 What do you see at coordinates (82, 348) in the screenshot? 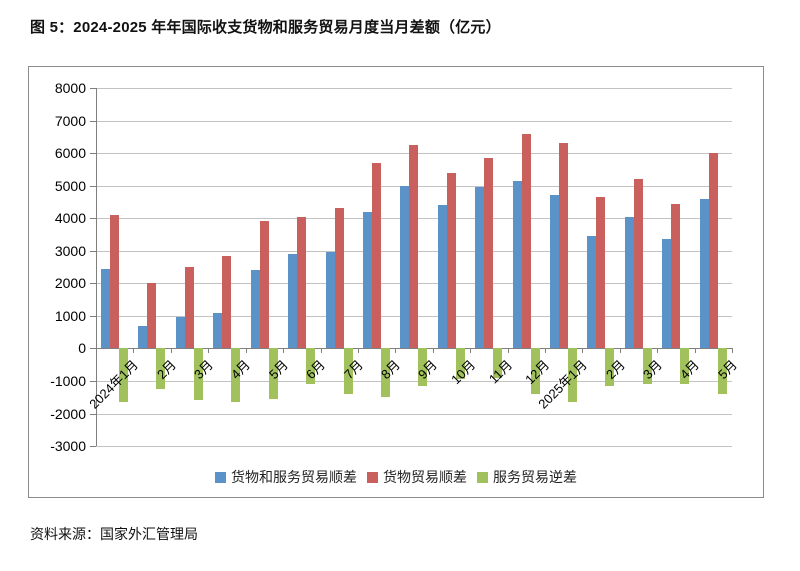
I see `y-axis-label: 0` at bounding box center [82, 348].